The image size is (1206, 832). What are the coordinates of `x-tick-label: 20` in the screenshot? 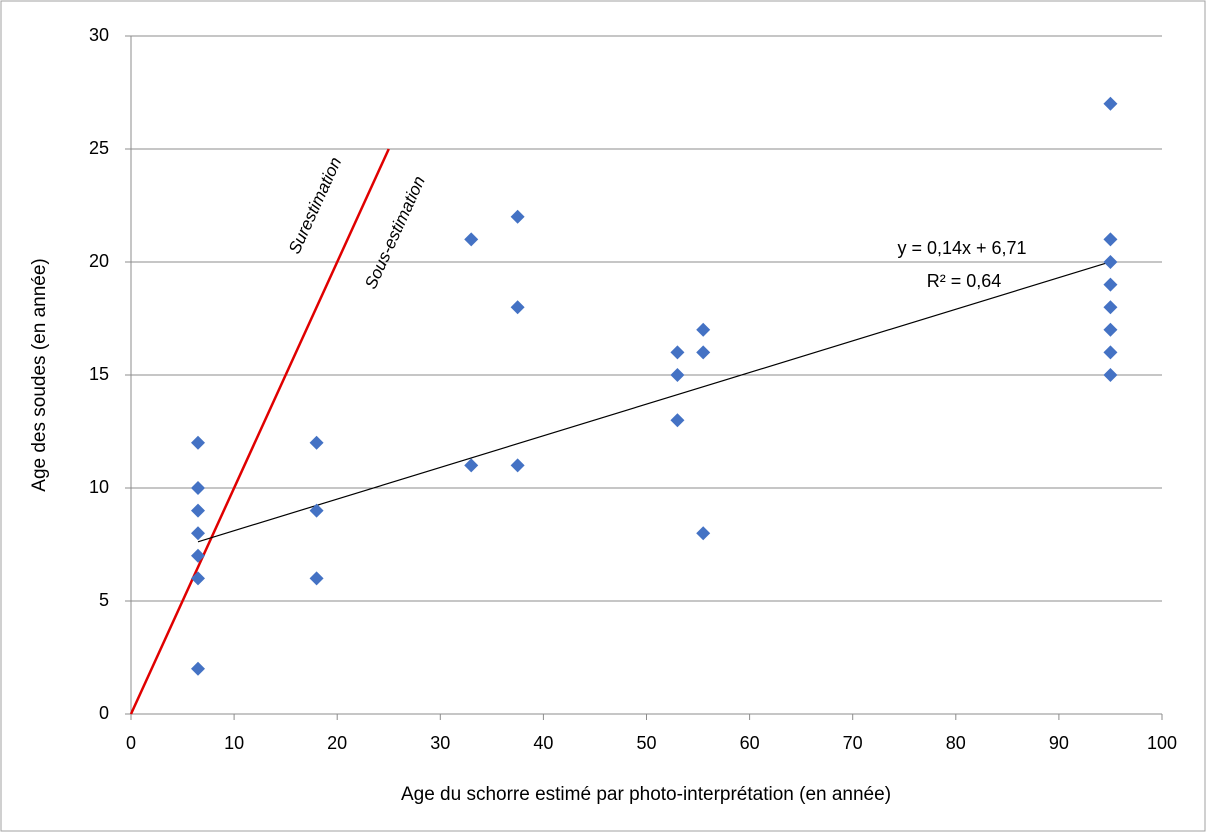 It's located at (337, 743).